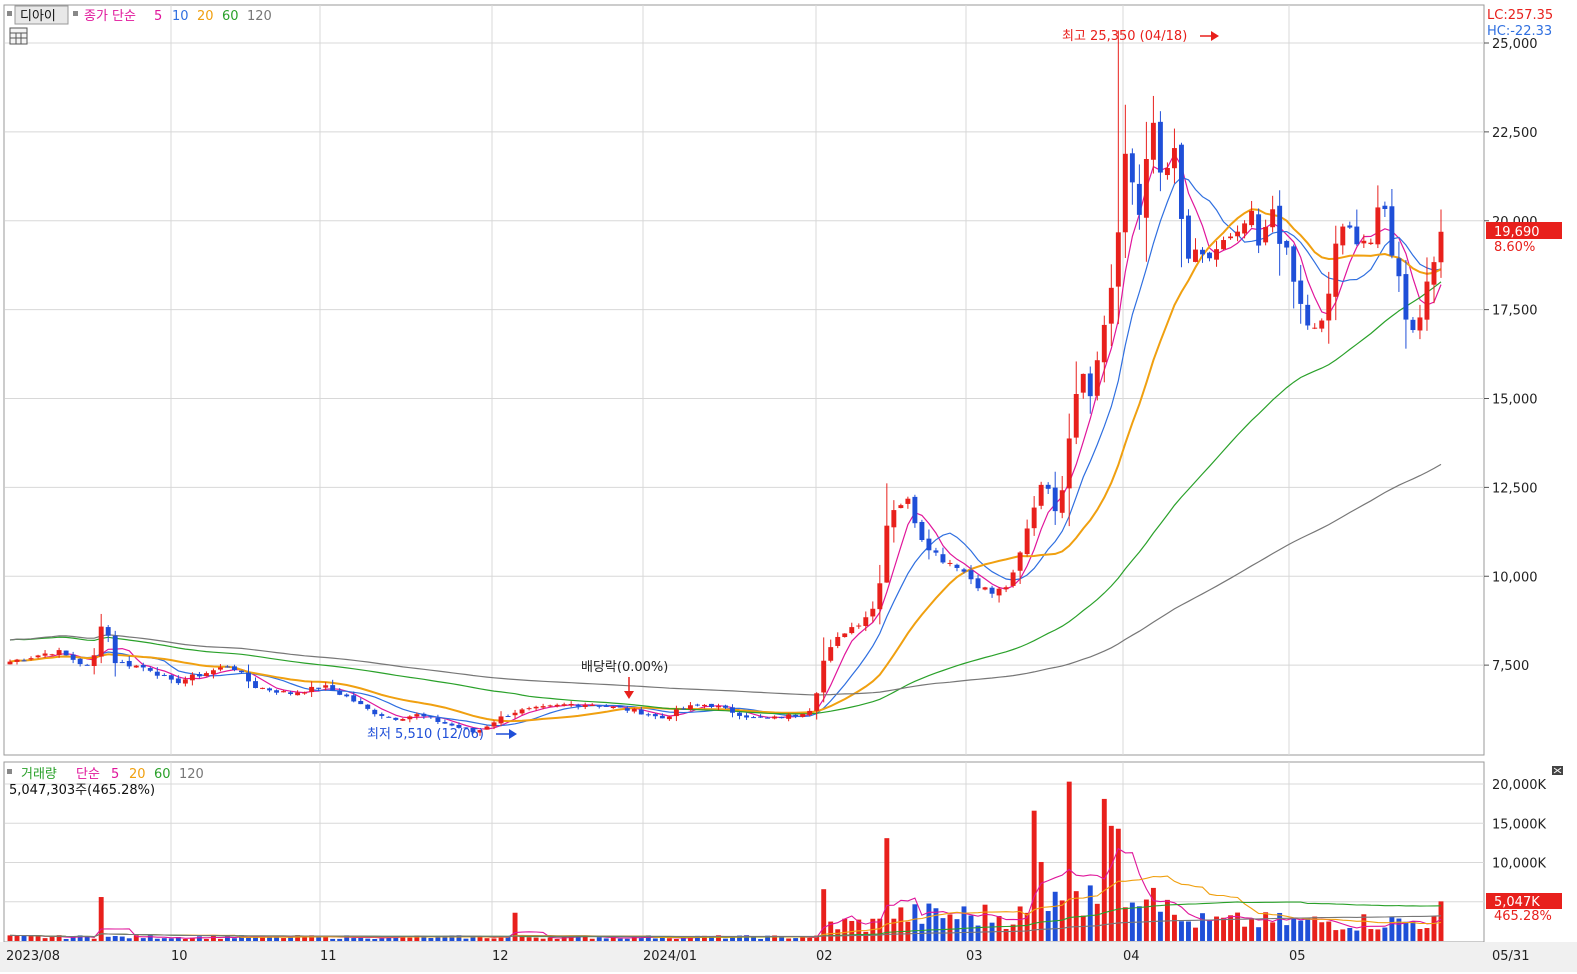  What do you see at coordinates (506, 734) in the screenshot?
I see `min-arrow-icon` at bounding box center [506, 734].